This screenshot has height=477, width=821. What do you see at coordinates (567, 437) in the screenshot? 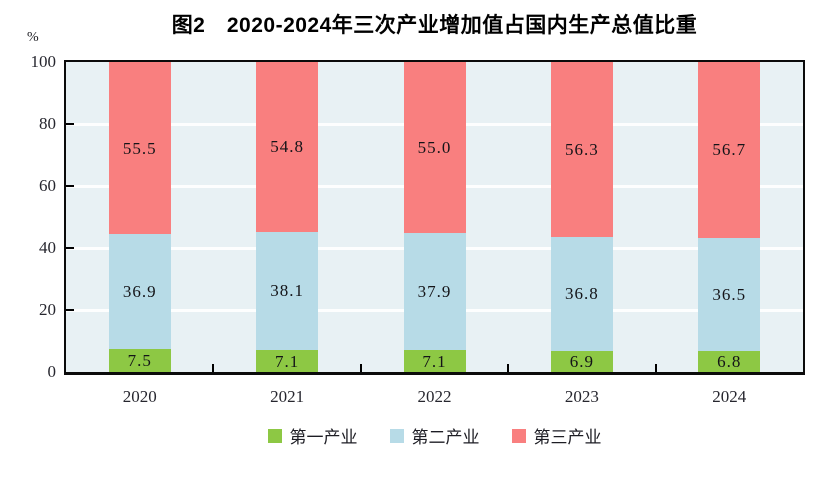
I see `legend-label: 第三产业` at bounding box center [567, 437].